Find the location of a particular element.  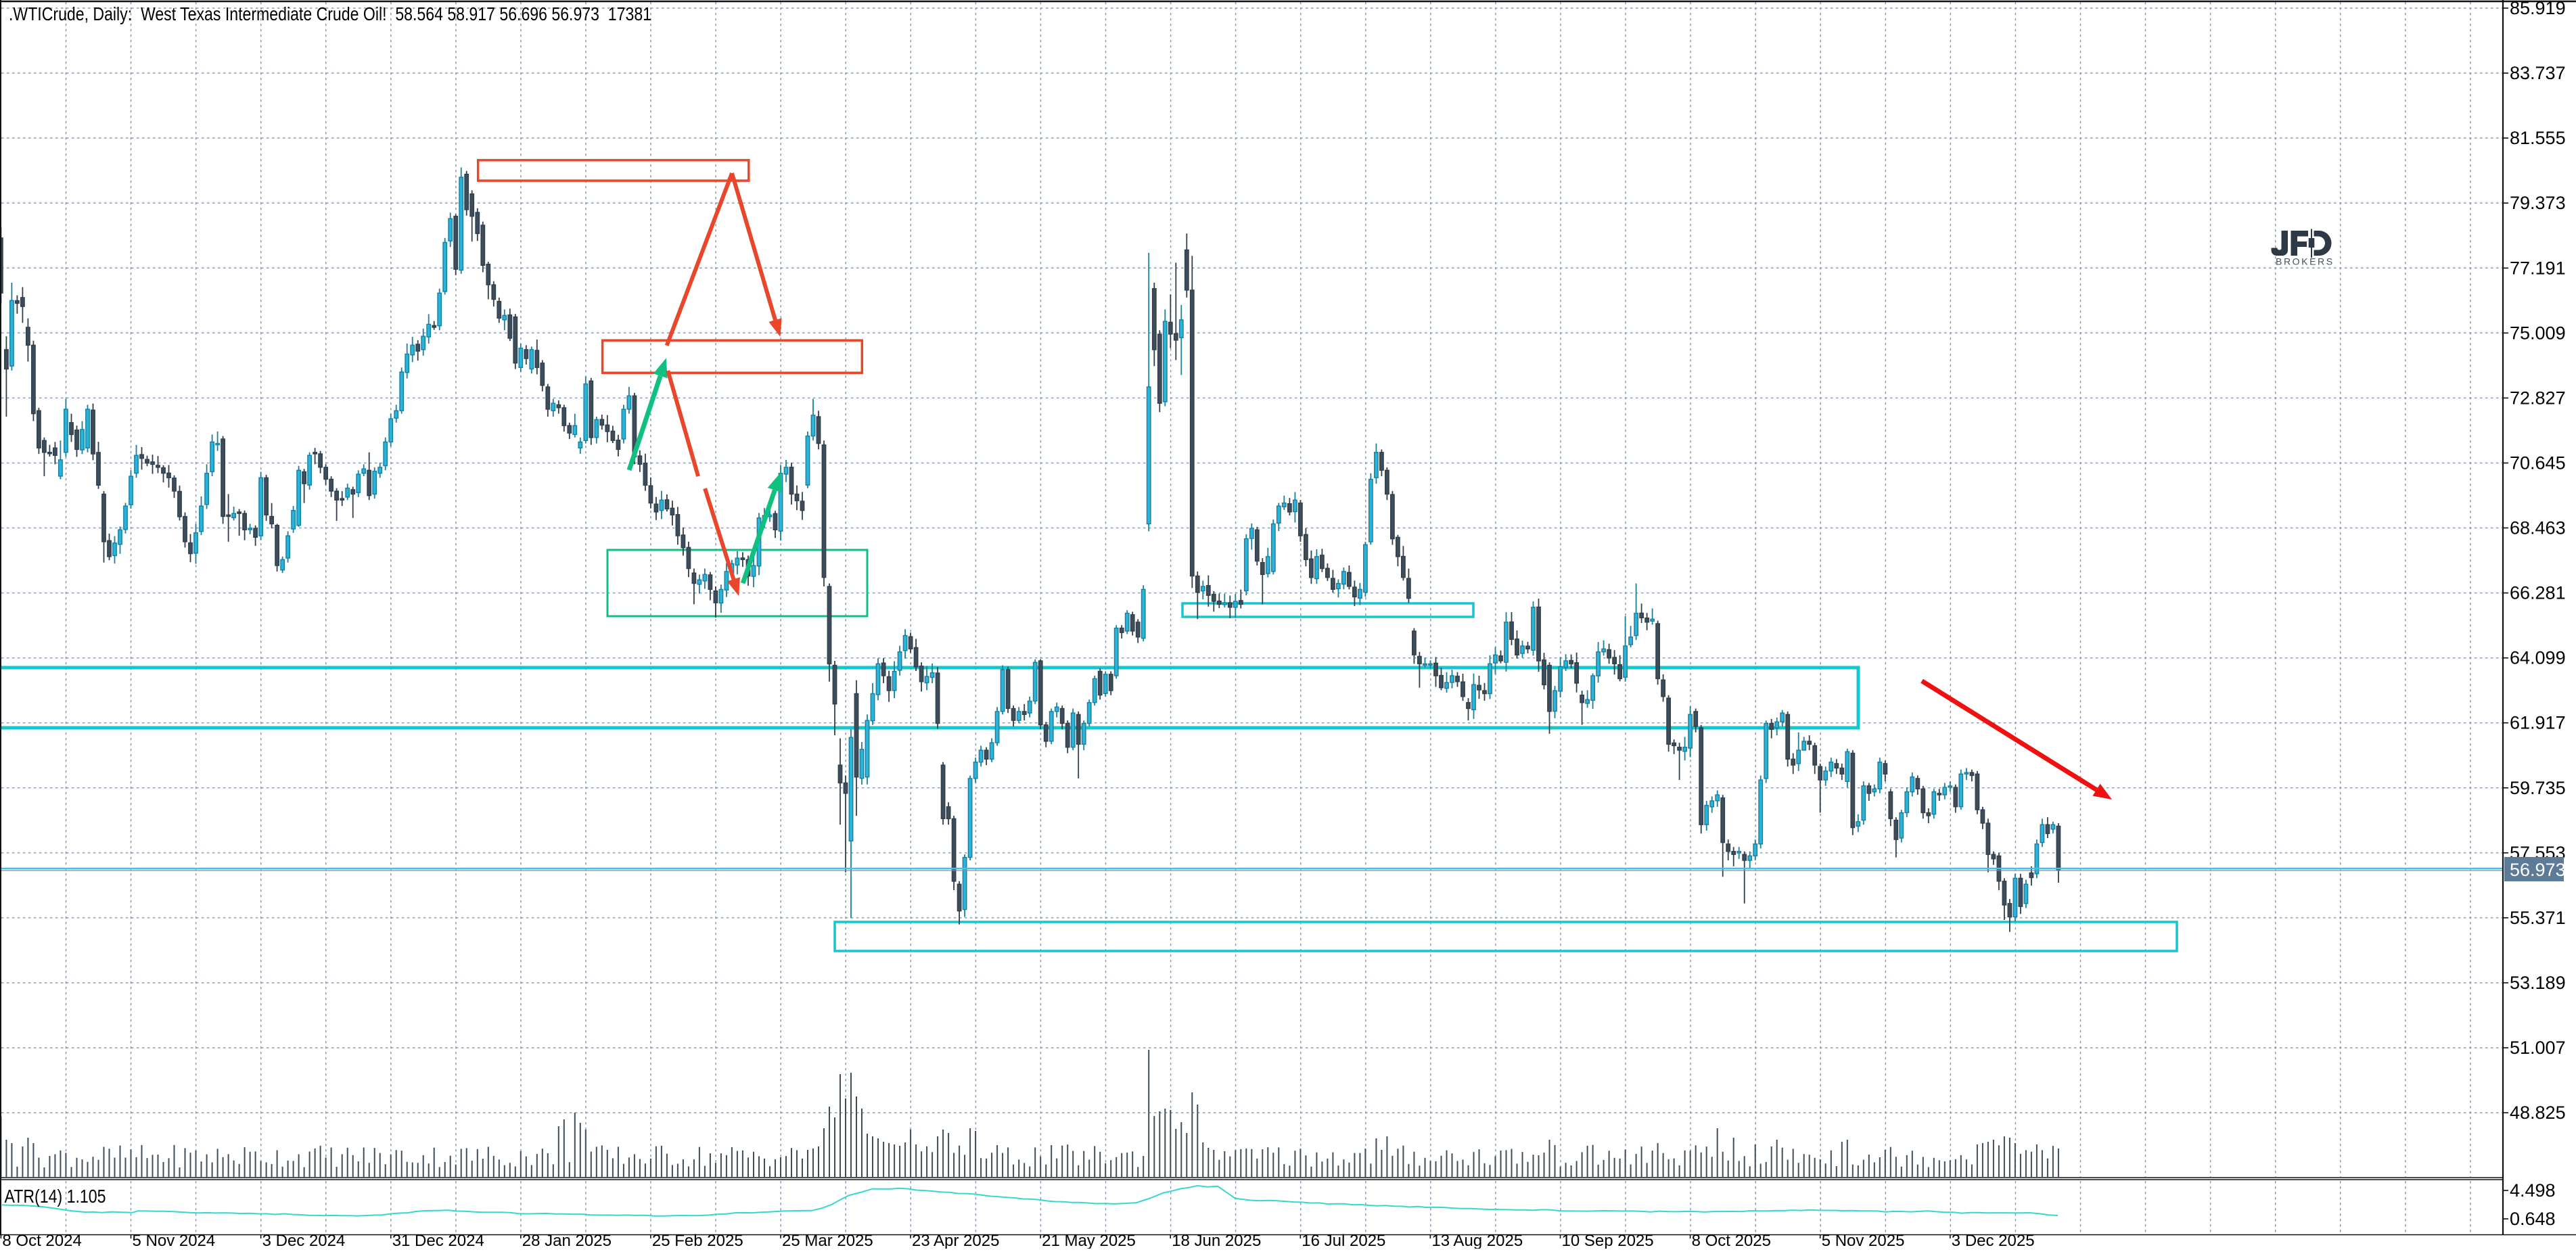

svg-text: 59.735 is located at coordinates (2538, 788).